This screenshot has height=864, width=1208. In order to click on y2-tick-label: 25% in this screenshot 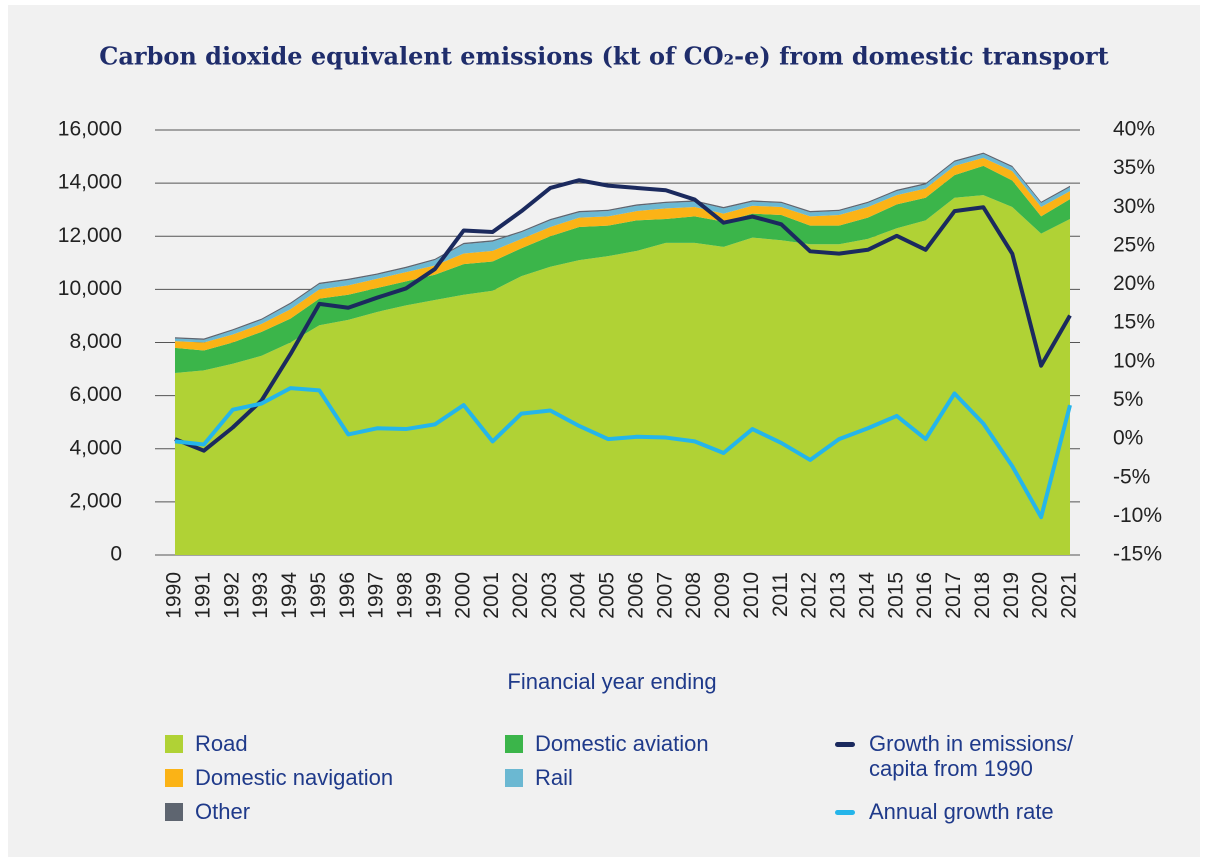, I will do `click(1134, 244)`.